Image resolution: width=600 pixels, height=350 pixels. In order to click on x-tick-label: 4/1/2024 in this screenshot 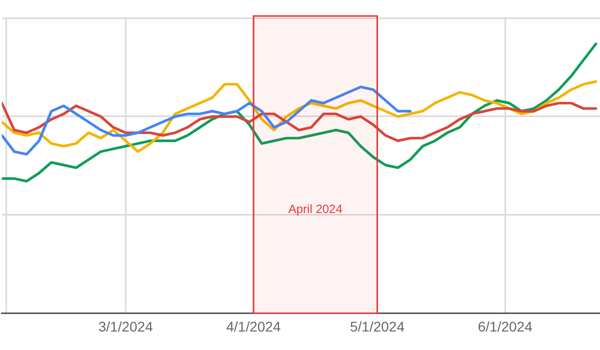, I will do `click(253, 326)`.